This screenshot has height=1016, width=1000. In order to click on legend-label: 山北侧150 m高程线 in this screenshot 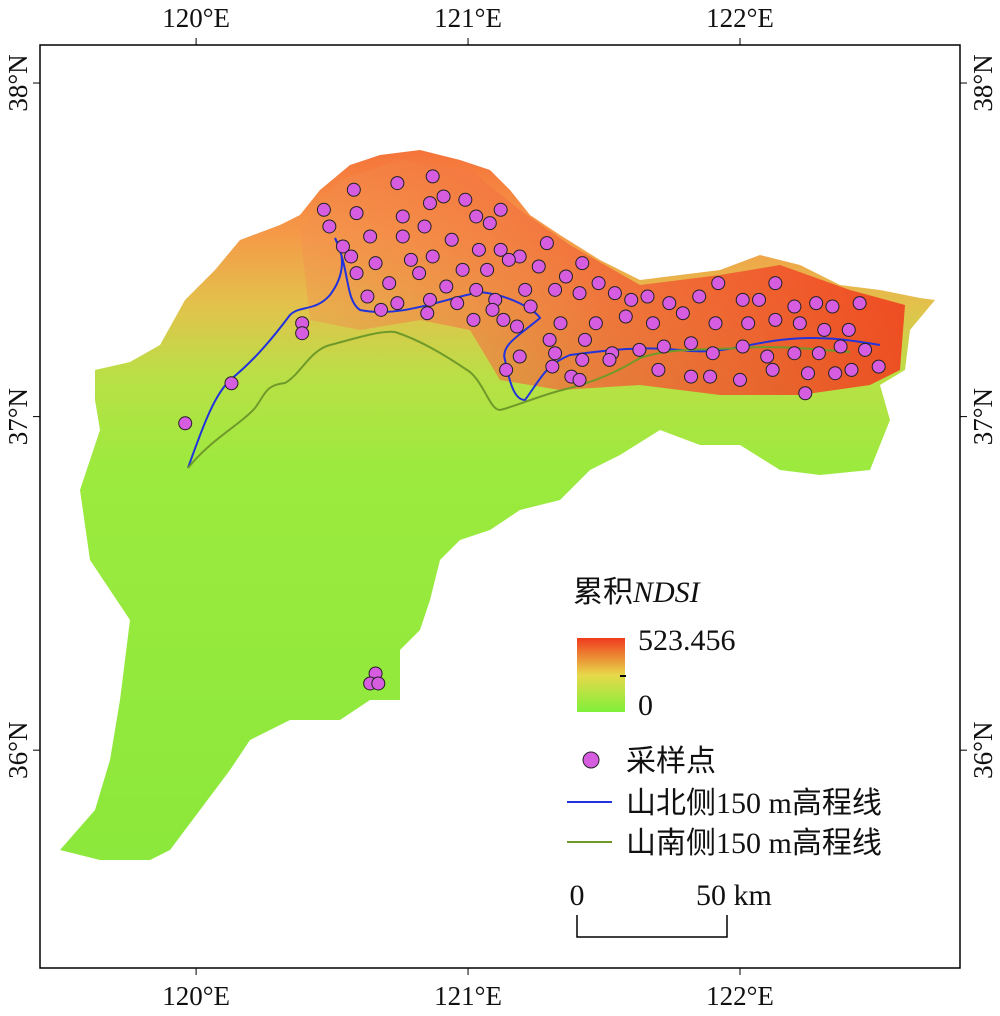, I will do `click(754, 803)`.